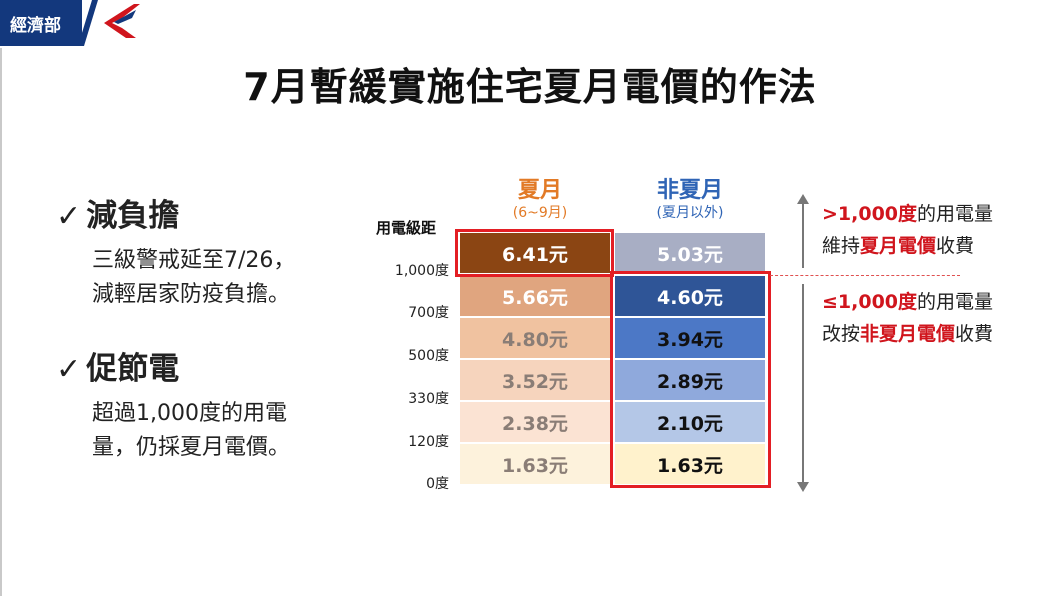  I want to click on nonsummer-rate-cell: 2.89元, so click(690, 380).